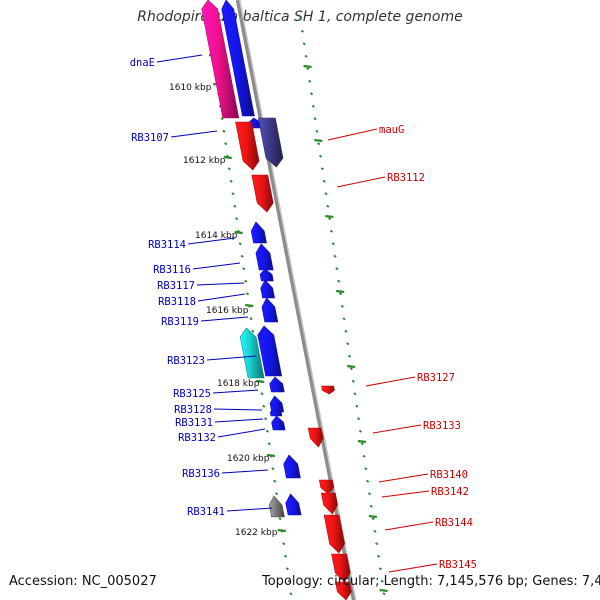 The image size is (600, 600). I want to click on gene-label-reverse: mauG, so click(391, 130).